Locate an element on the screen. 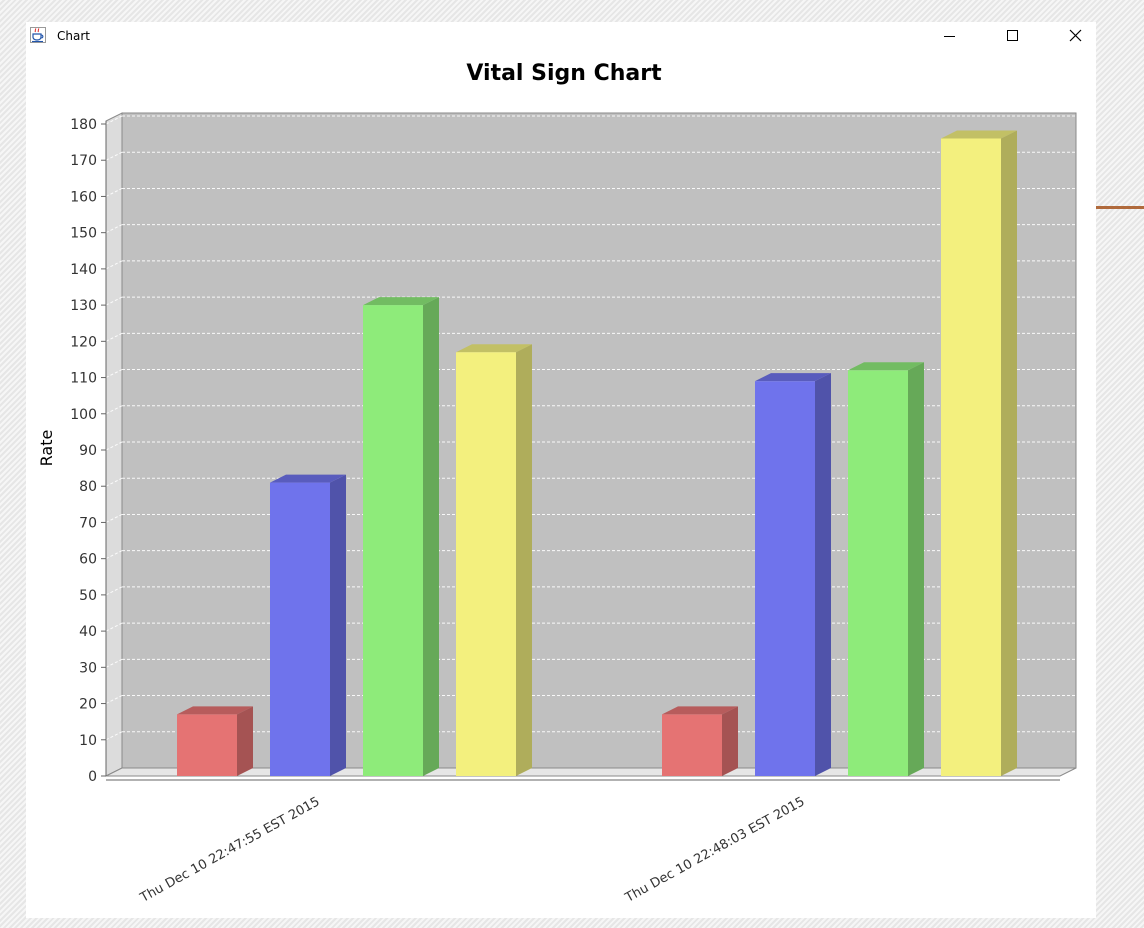 This screenshot has height=928, width=1144. close-icon is located at coordinates (1075, 35).